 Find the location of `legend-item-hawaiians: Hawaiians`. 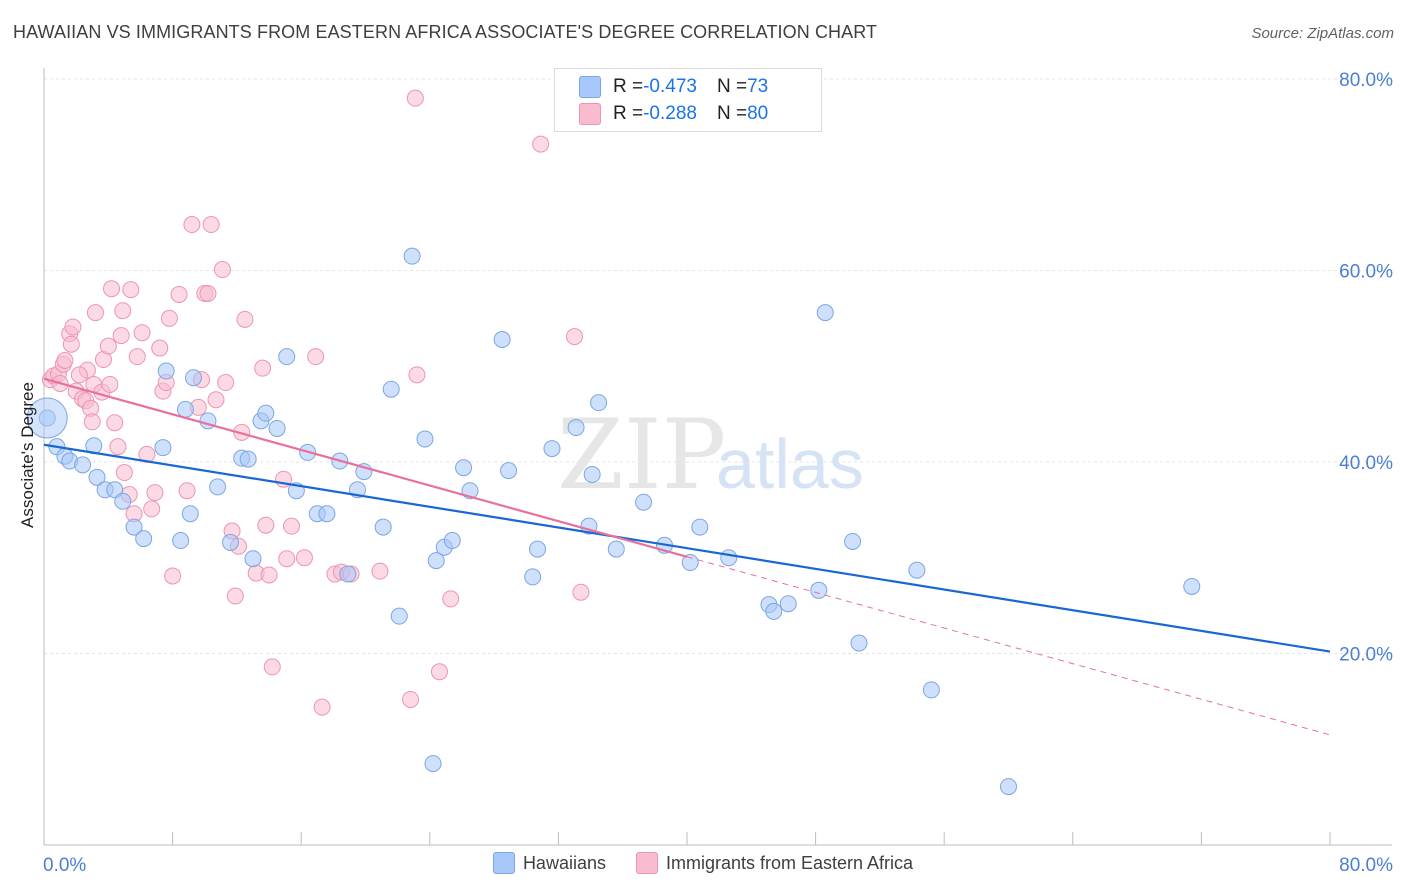

legend-item-hawaiians: Hawaiians is located at coordinates (549, 863).